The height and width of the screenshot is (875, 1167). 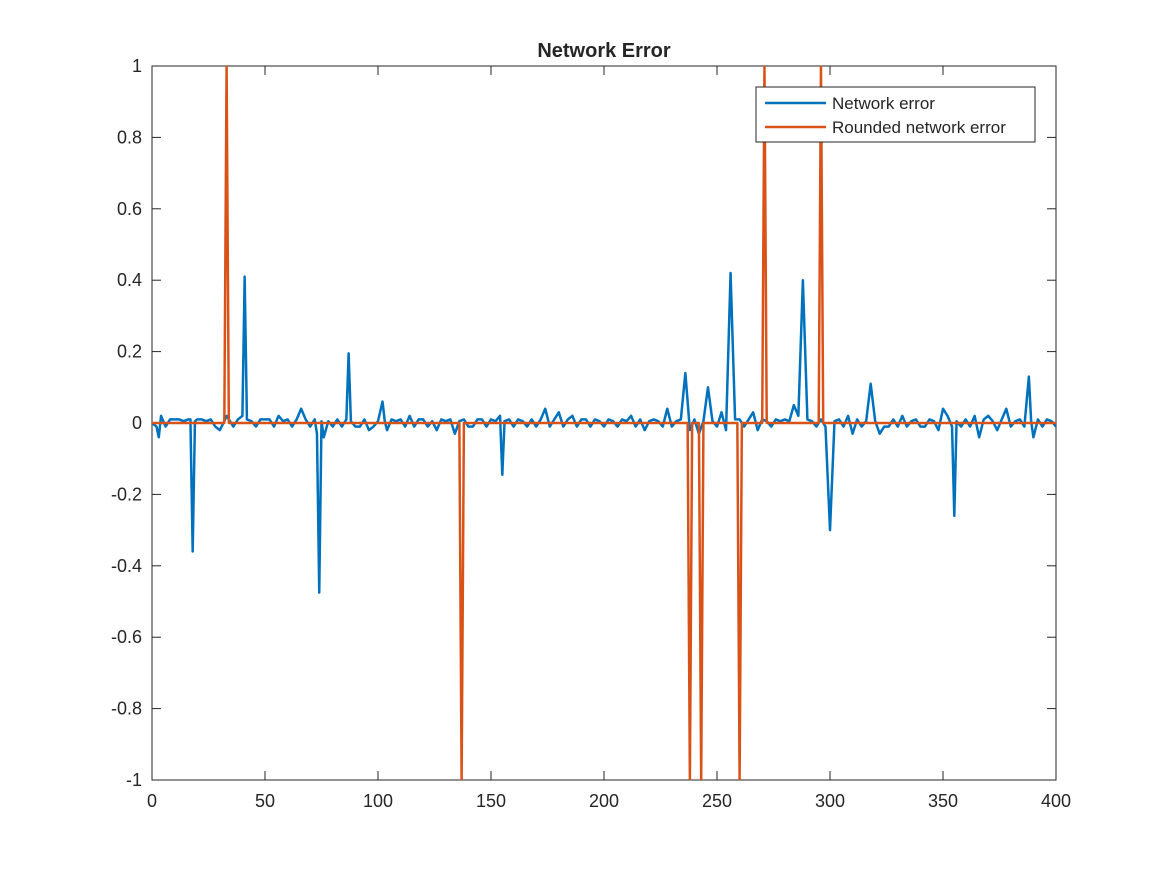 I want to click on y-tick-label: -0.6, so click(x=126, y=637).